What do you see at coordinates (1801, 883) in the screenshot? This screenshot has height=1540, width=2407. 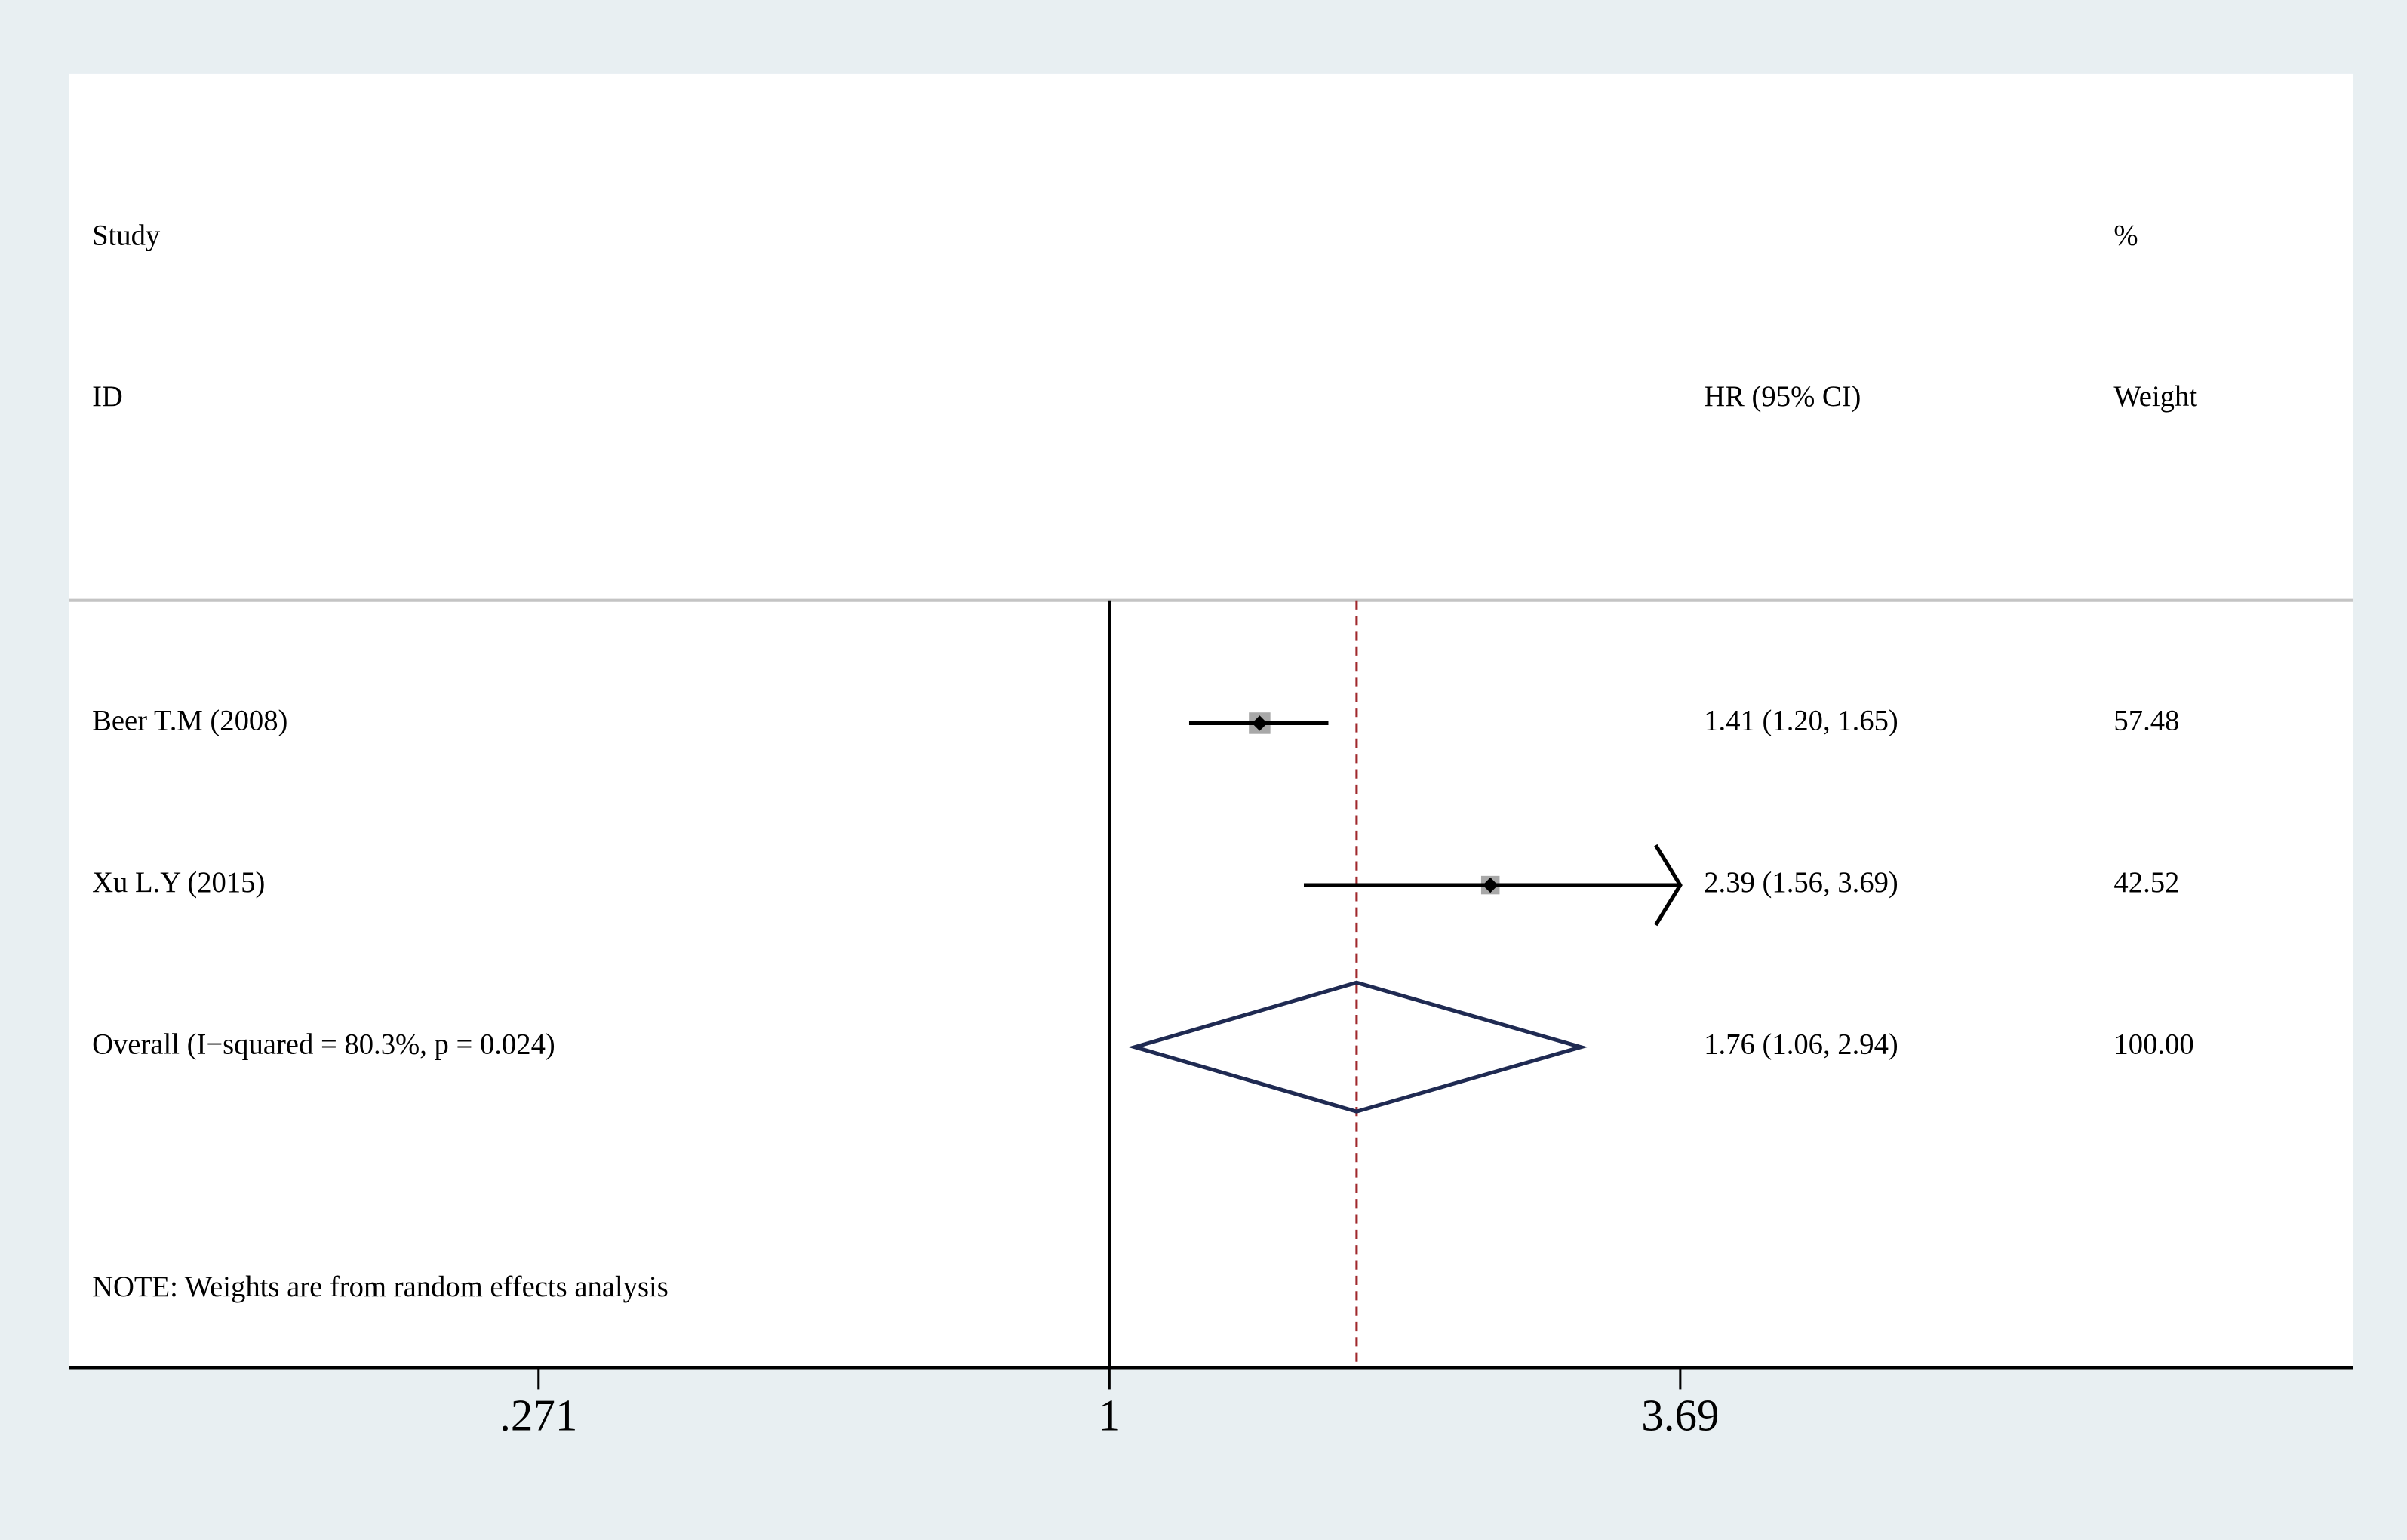 I see `effect-label: 2.39 (1.56, 3.69)` at bounding box center [1801, 883].